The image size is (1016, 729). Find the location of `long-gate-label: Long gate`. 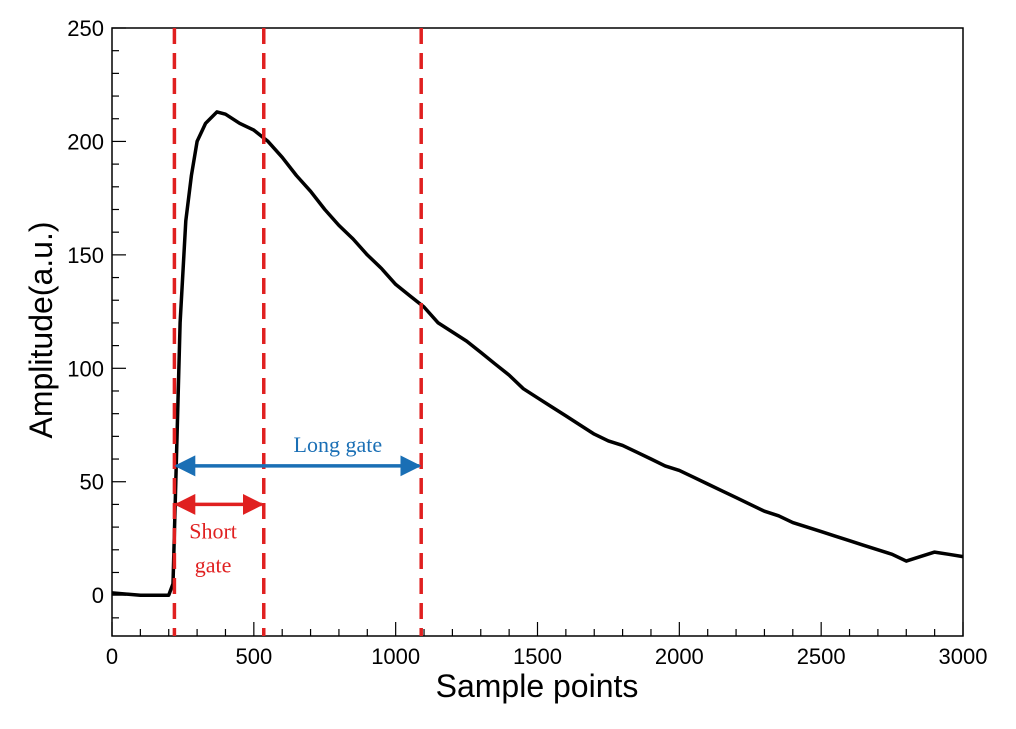

long-gate-label: Long gate is located at coordinates (338, 444).